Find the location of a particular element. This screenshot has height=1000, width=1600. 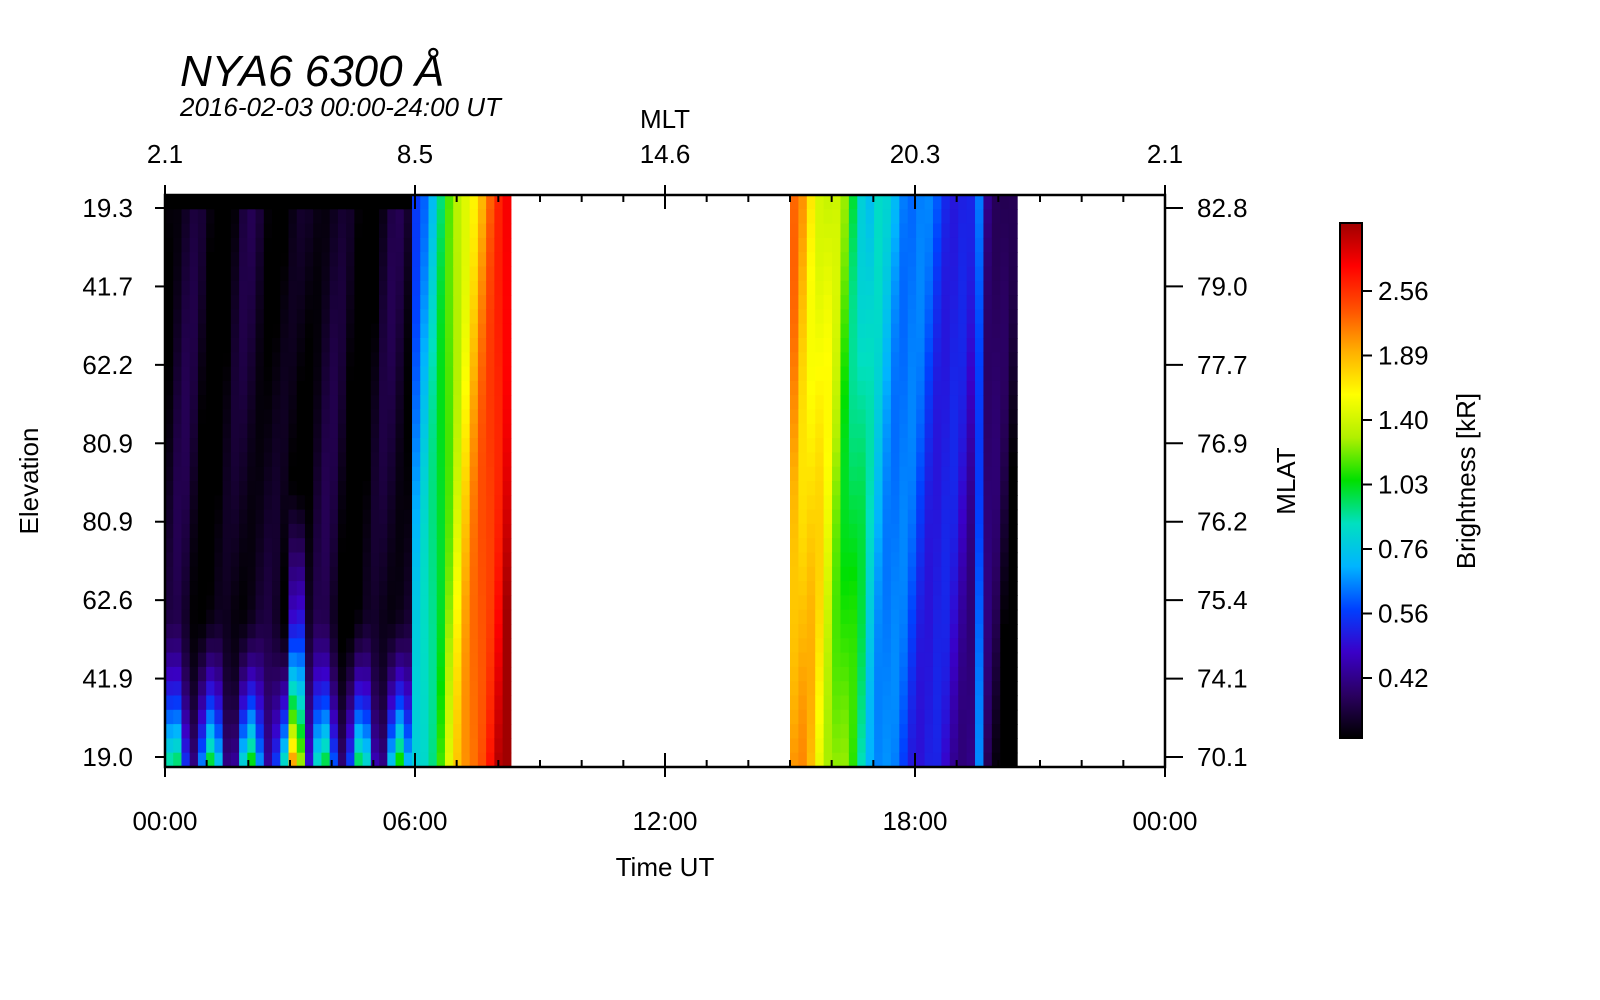

colorbar is located at coordinates (1351, 480).